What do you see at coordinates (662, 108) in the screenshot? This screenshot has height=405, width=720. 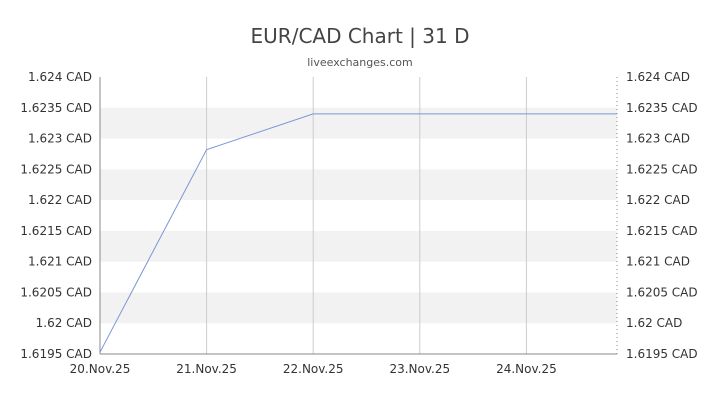 I see `y-tick-right-label: 1.6235 CAD` at bounding box center [662, 108].